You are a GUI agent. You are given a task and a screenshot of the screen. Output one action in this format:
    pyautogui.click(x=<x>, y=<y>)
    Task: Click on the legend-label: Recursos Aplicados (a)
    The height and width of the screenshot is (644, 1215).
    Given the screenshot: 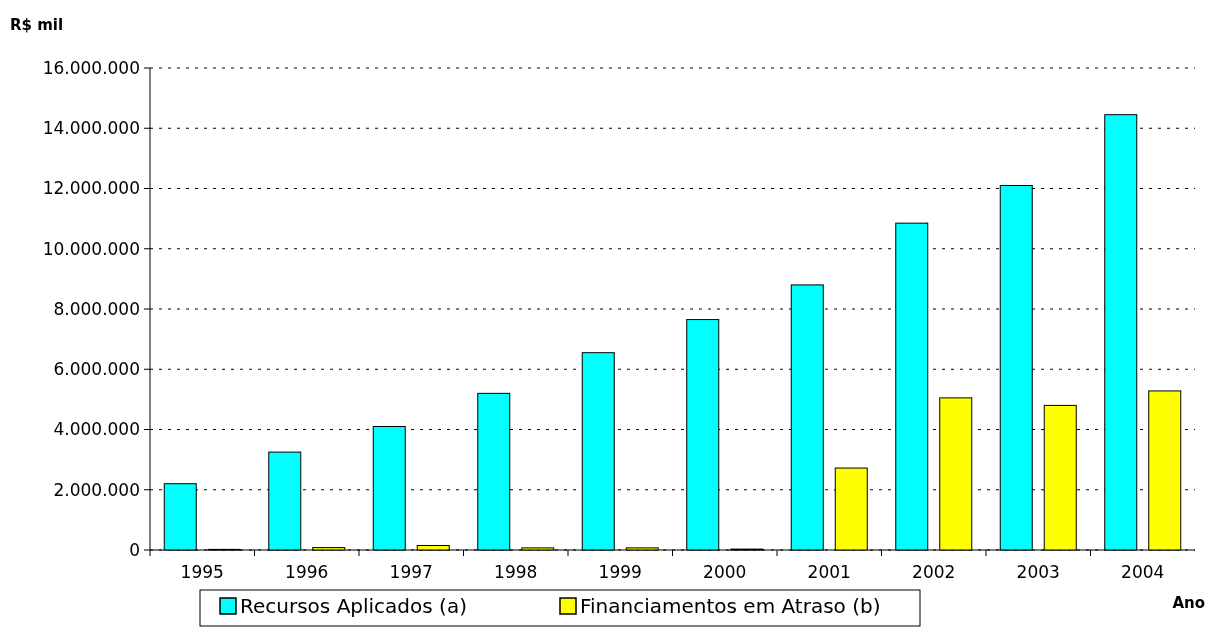 What is the action you would take?
    pyautogui.click(x=353, y=606)
    